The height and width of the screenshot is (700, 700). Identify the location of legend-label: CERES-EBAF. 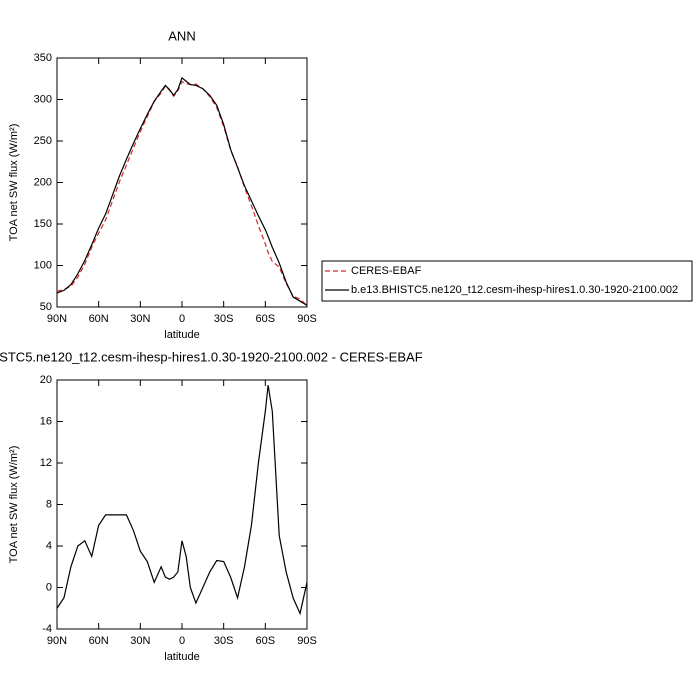
(386, 271).